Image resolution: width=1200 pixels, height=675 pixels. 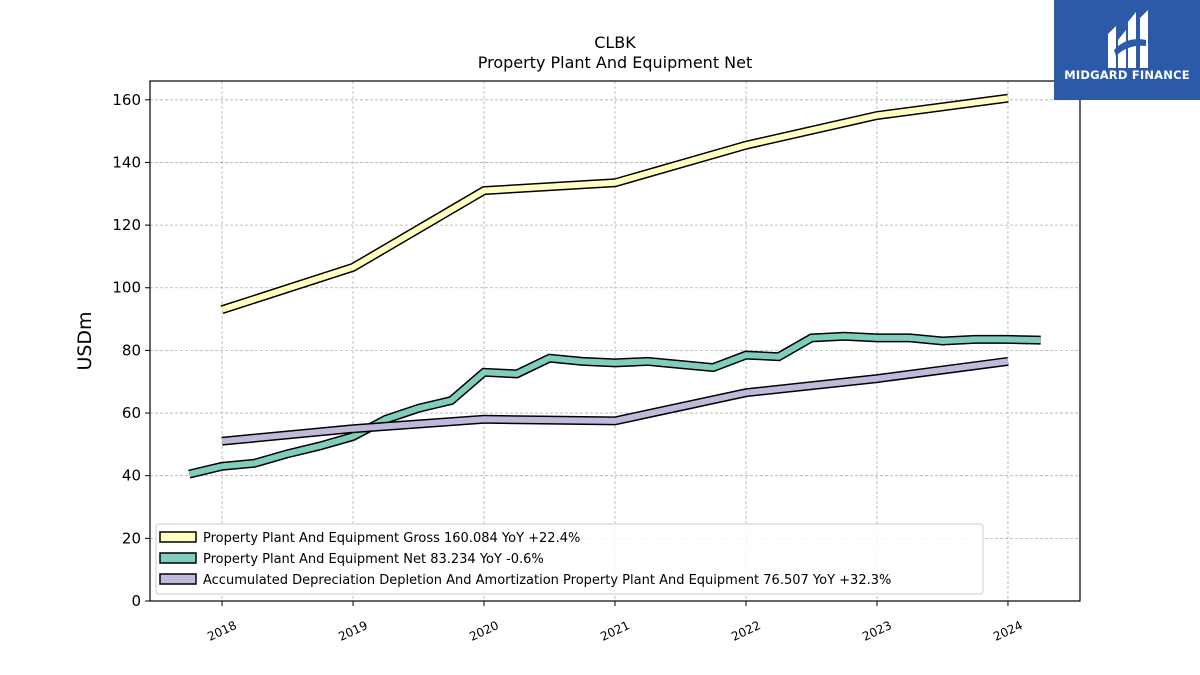 What do you see at coordinates (1008, 631) in the screenshot?
I see `x-tick-label: 2024` at bounding box center [1008, 631].